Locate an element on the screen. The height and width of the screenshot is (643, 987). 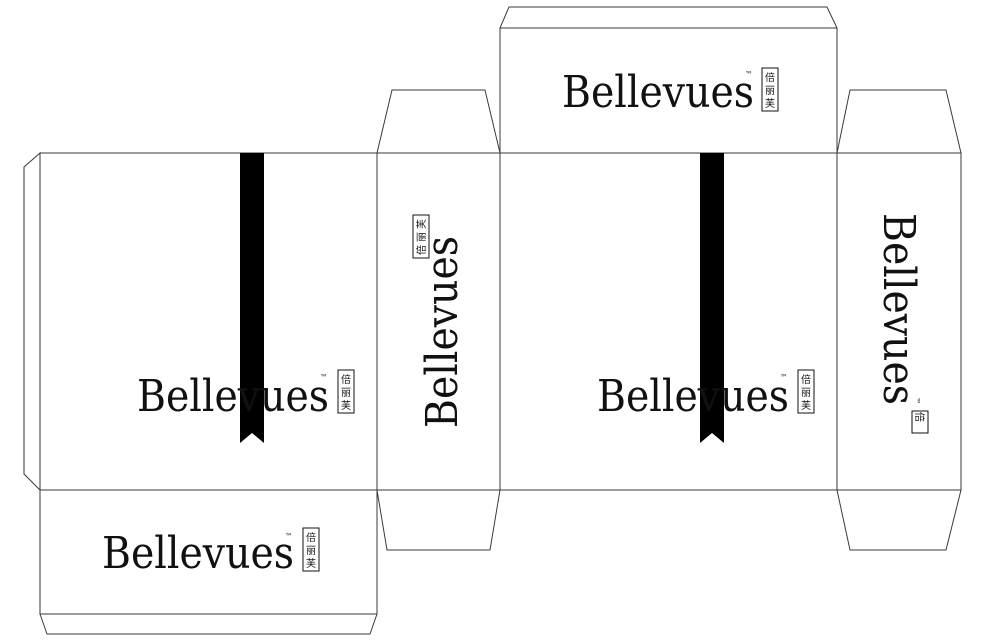
side-panel-right is located at coordinates (899, 321).